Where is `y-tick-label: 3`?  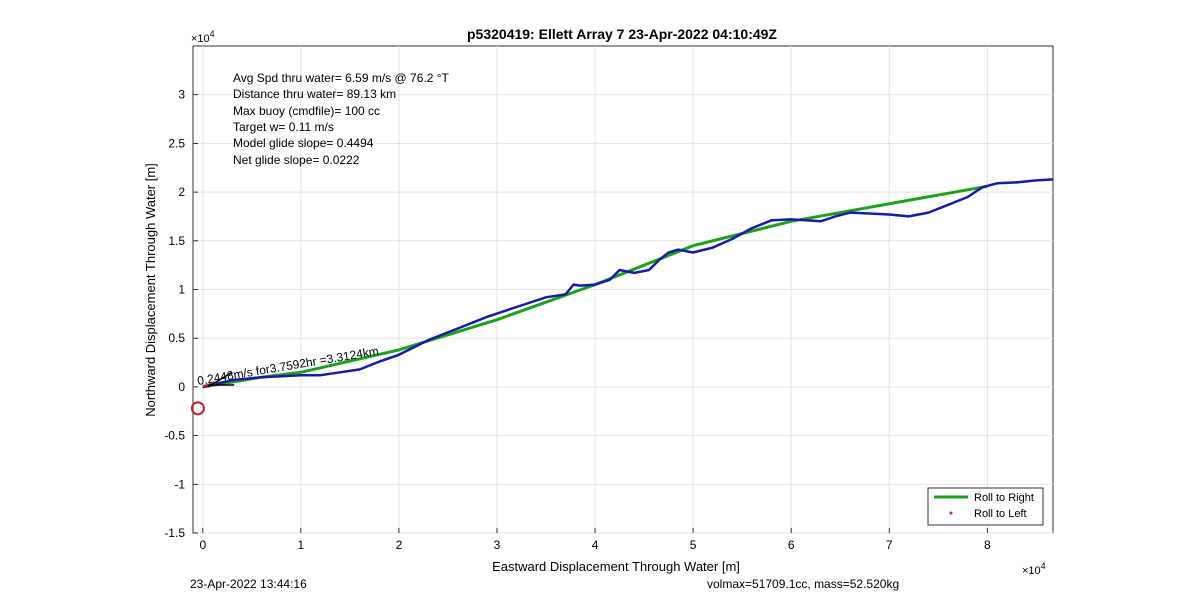
y-tick-label: 3 is located at coordinates (181, 95).